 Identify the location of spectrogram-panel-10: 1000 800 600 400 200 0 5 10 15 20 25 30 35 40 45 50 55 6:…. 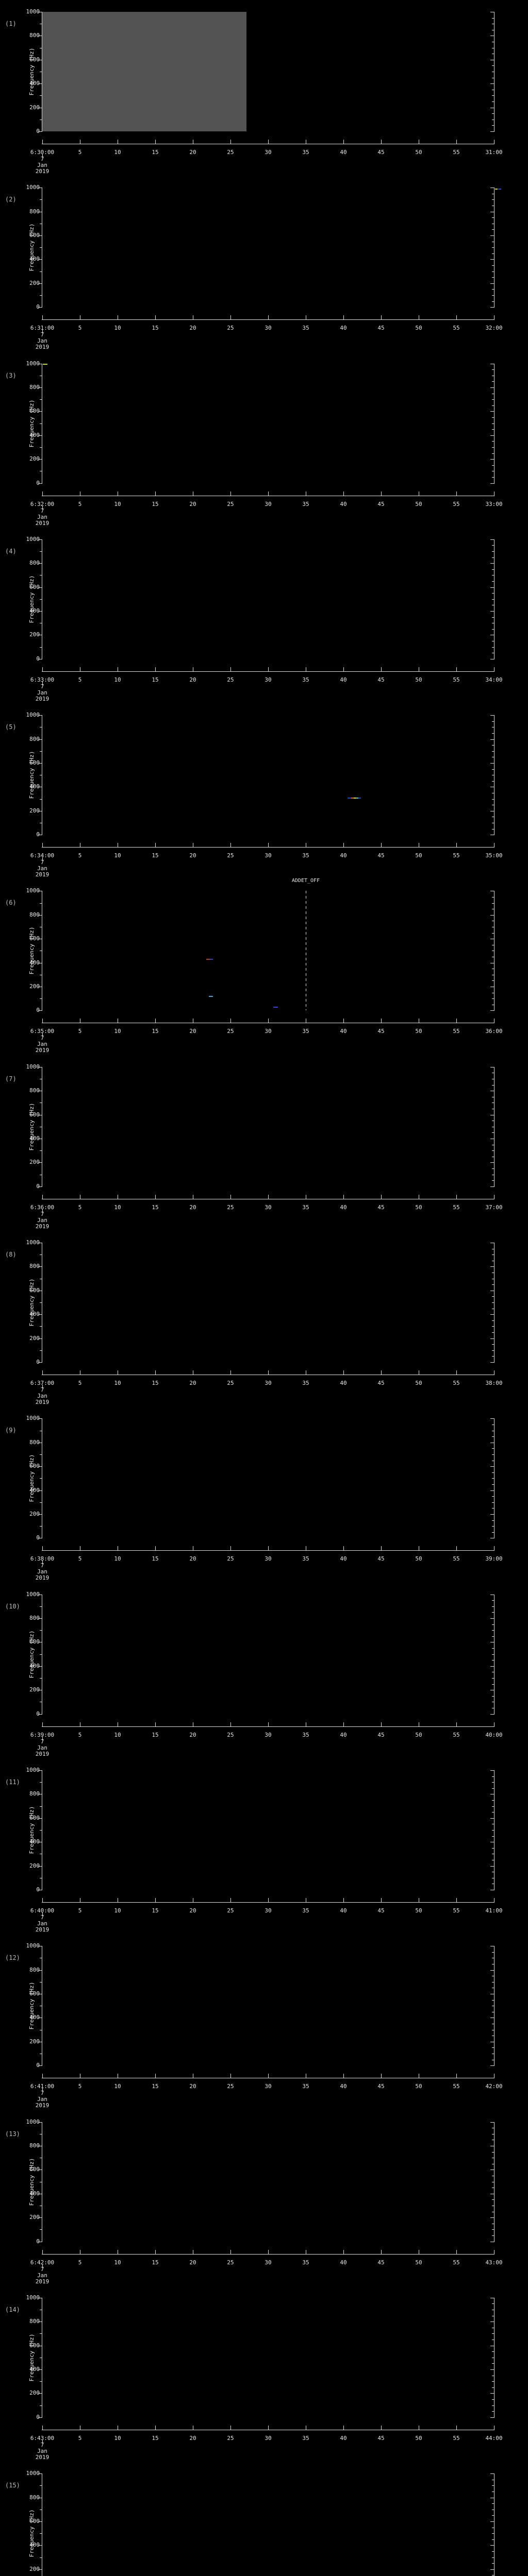
(264, 1670).